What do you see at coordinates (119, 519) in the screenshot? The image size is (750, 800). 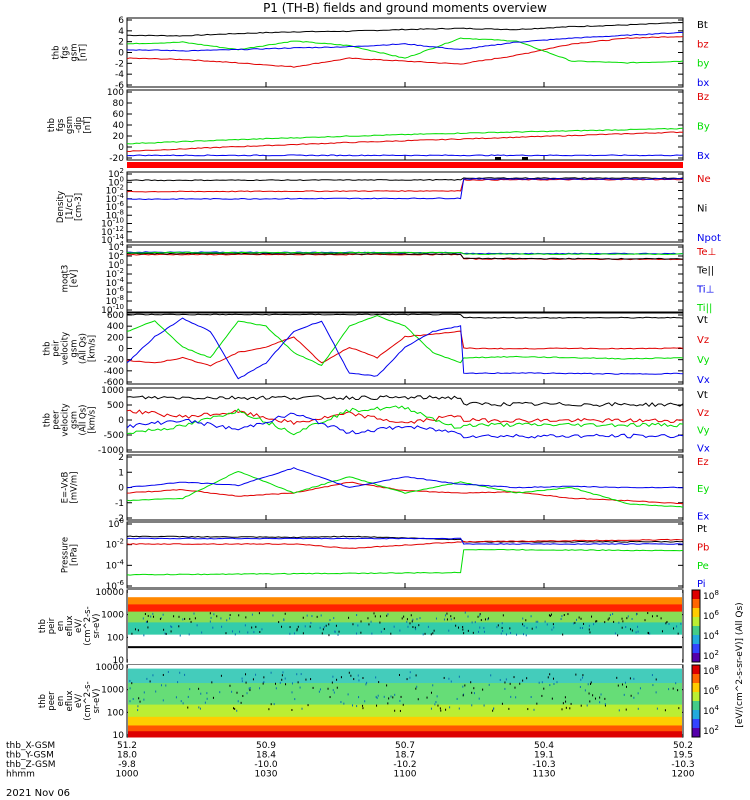 I see `y-tick-label: -2` at bounding box center [119, 519].